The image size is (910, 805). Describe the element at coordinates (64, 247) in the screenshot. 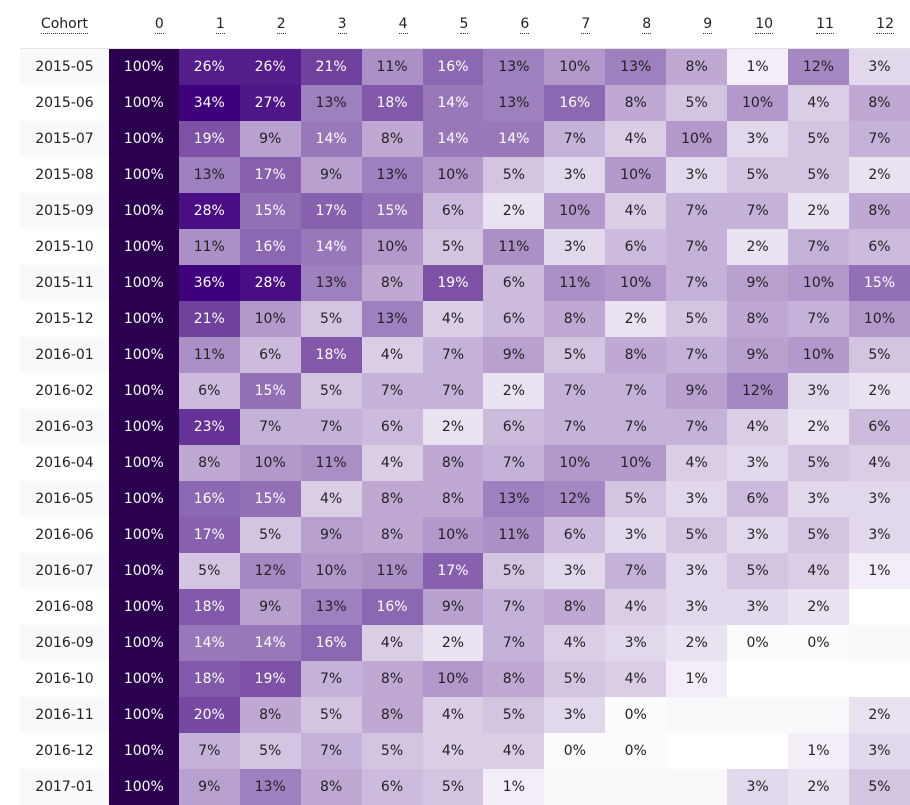

I see `cohort-label: 2015-10` at that location.